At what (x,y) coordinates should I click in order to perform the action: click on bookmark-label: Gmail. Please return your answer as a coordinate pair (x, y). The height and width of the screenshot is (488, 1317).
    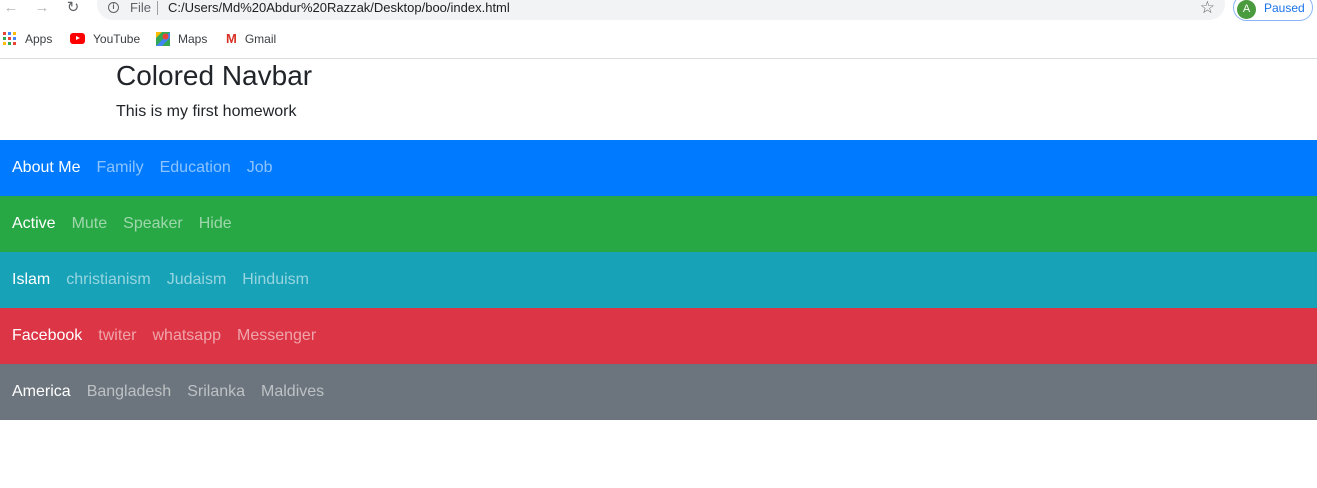
    Looking at the image, I should click on (260, 39).